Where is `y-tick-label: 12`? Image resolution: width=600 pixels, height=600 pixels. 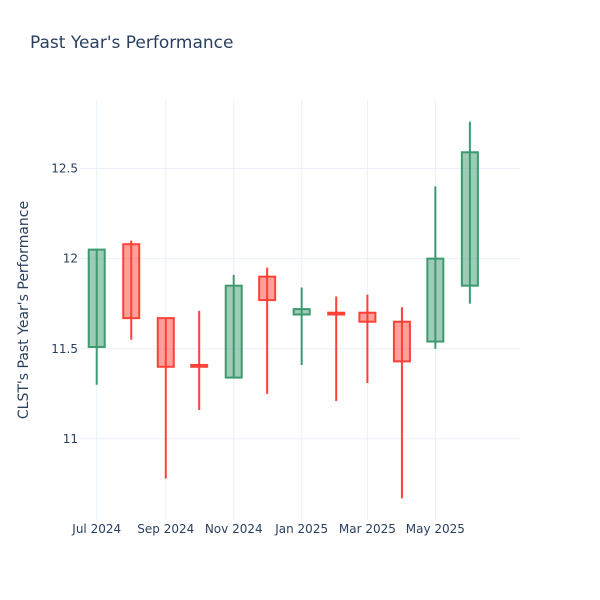 y-tick-label: 12 is located at coordinates (70, 259).